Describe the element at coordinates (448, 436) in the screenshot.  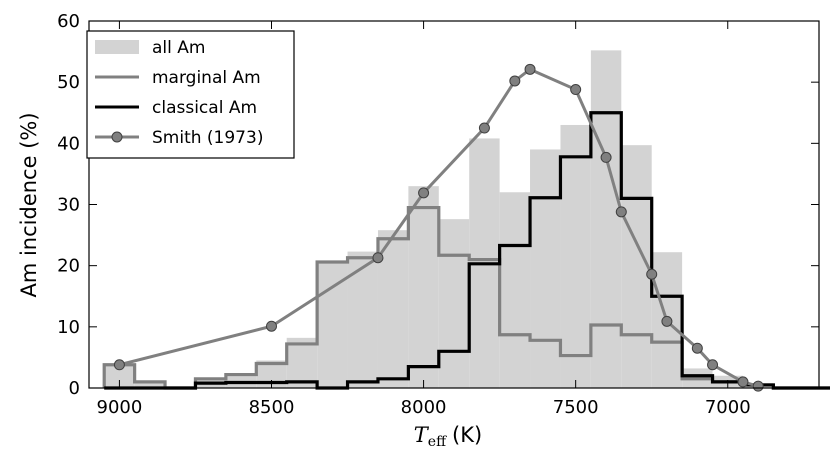
I see `x-axis-label: Teff (K)` at that location.